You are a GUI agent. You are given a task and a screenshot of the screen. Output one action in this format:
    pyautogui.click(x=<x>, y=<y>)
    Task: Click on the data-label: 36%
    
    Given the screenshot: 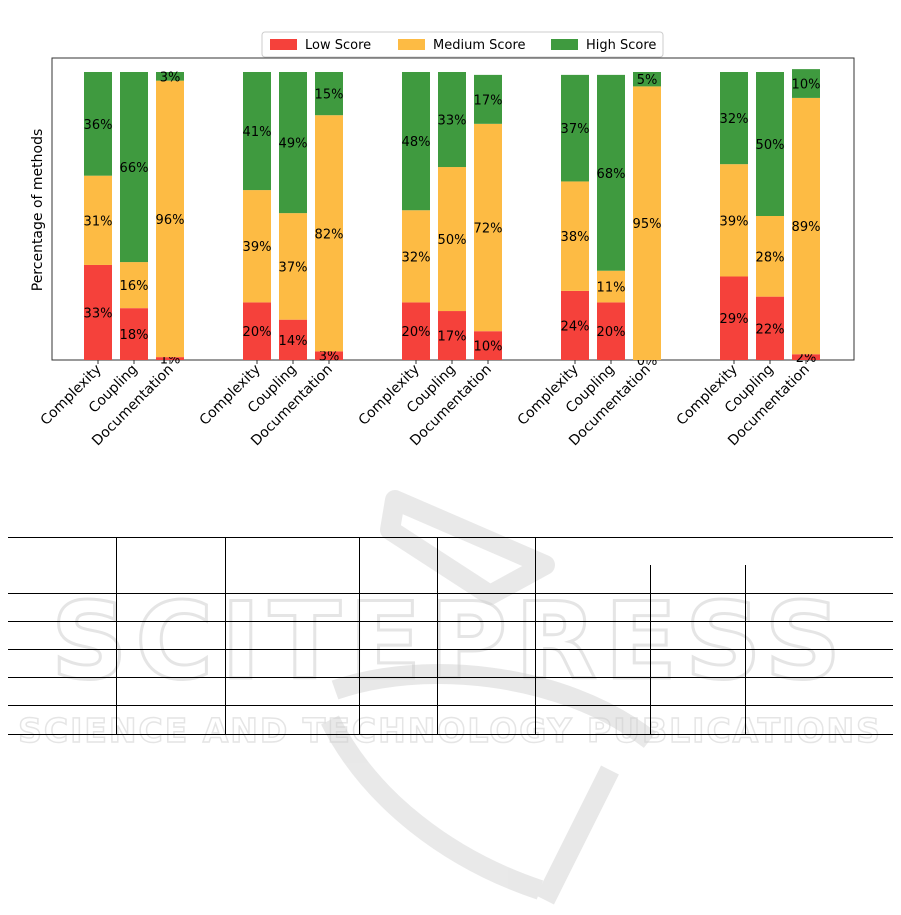 What is the action you would take?
    pyautogui.click(x=98, y=125)
    